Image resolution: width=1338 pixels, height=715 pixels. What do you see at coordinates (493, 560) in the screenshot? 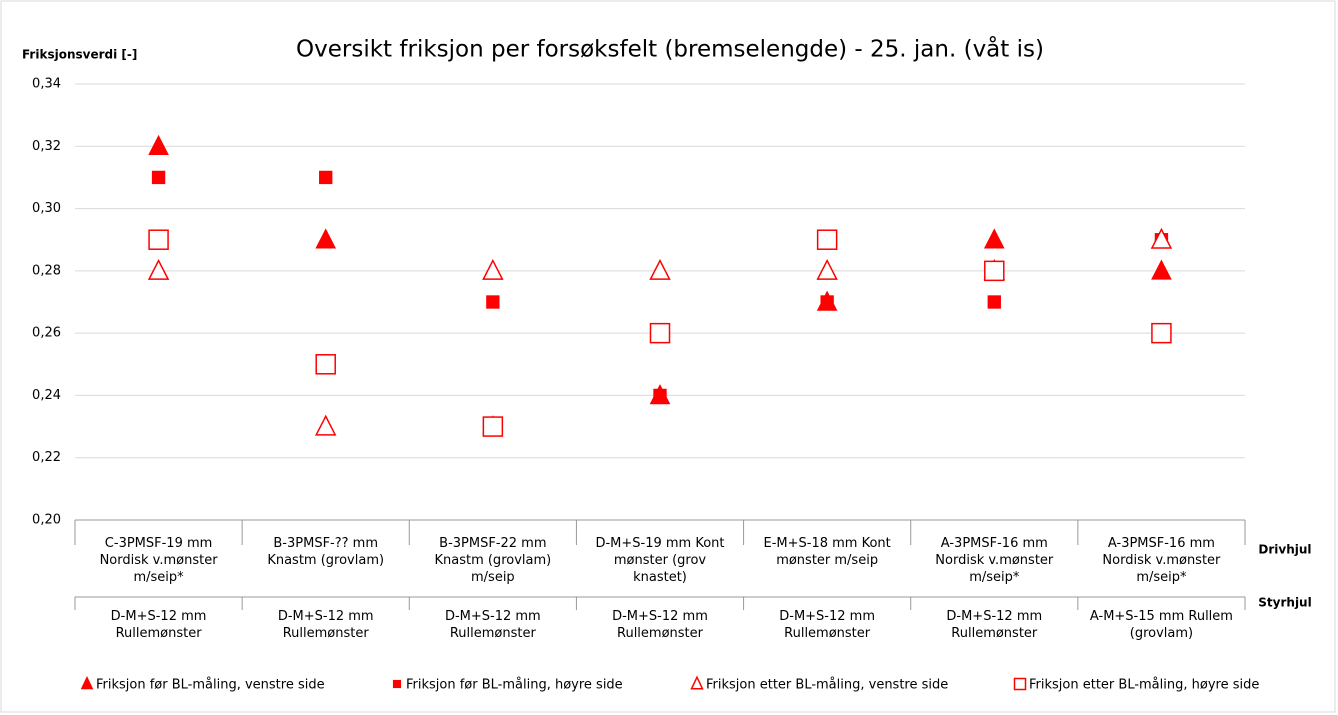
I see `x-tick-label: B-3PMSF-22 mm Knastm (grovlam) m/seip` at bounding box center [493, 560].